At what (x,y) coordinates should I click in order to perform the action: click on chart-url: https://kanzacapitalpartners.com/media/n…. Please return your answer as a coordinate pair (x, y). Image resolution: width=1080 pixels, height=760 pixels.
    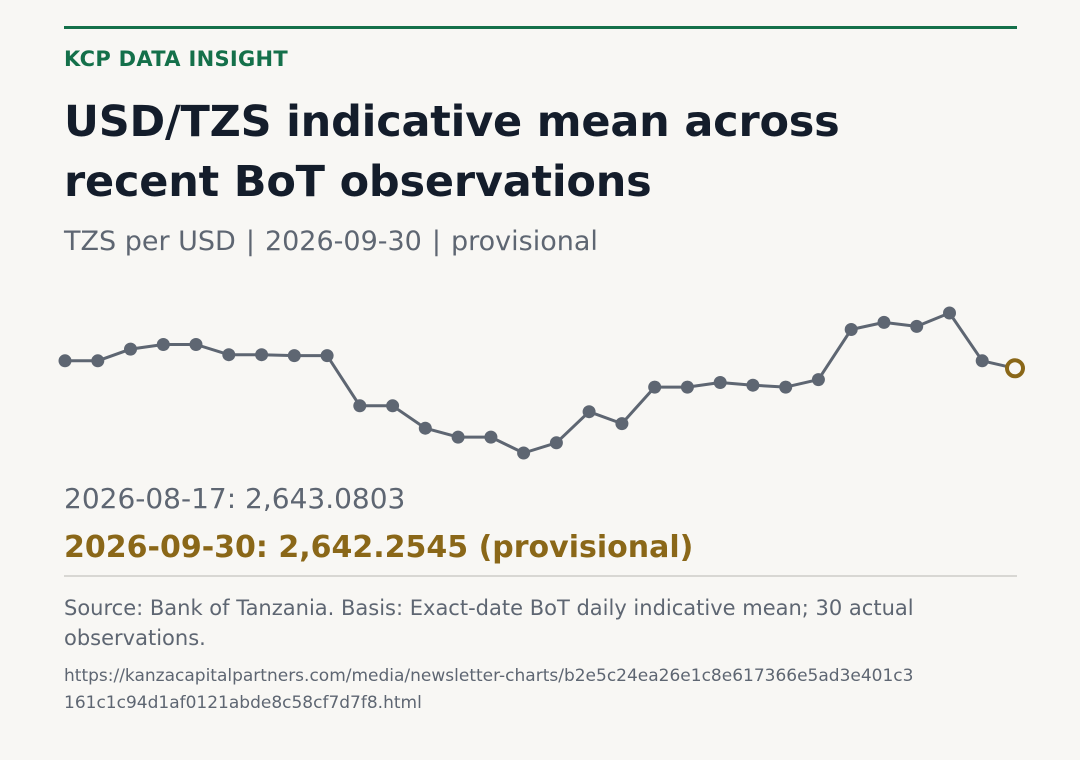
    Looking at the image, I should click on (489, 689).